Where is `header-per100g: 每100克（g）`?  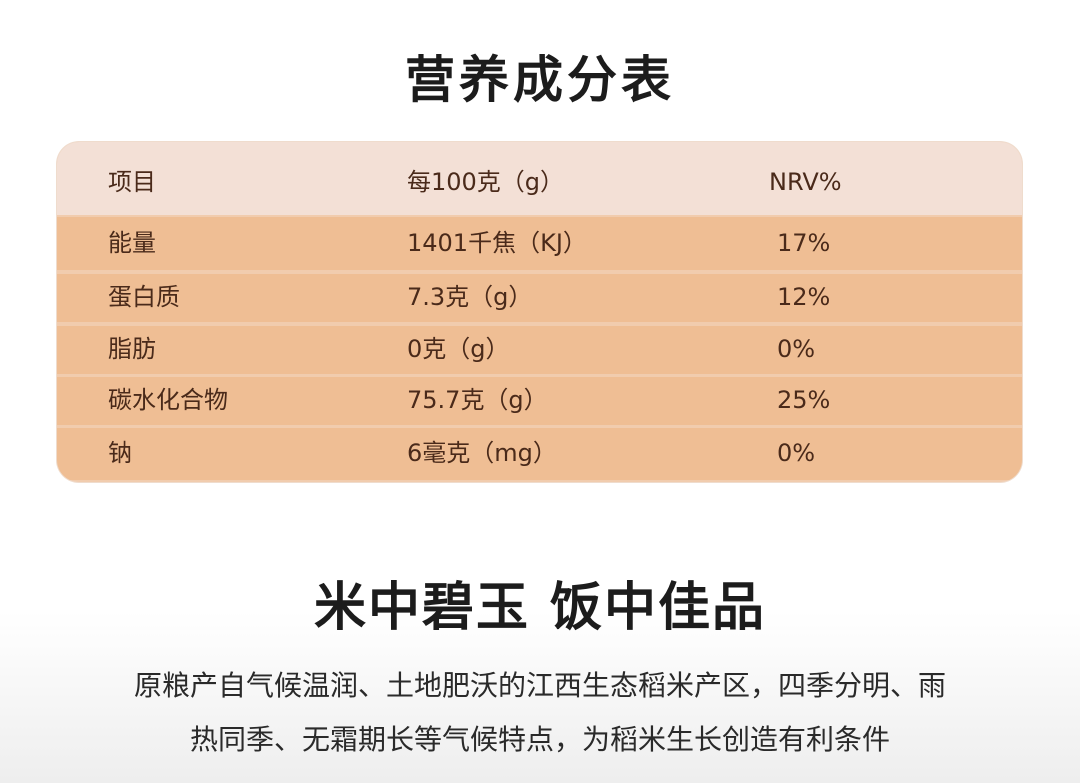 header-per100g: 每100克（g） is located at coordinates (486, 182).